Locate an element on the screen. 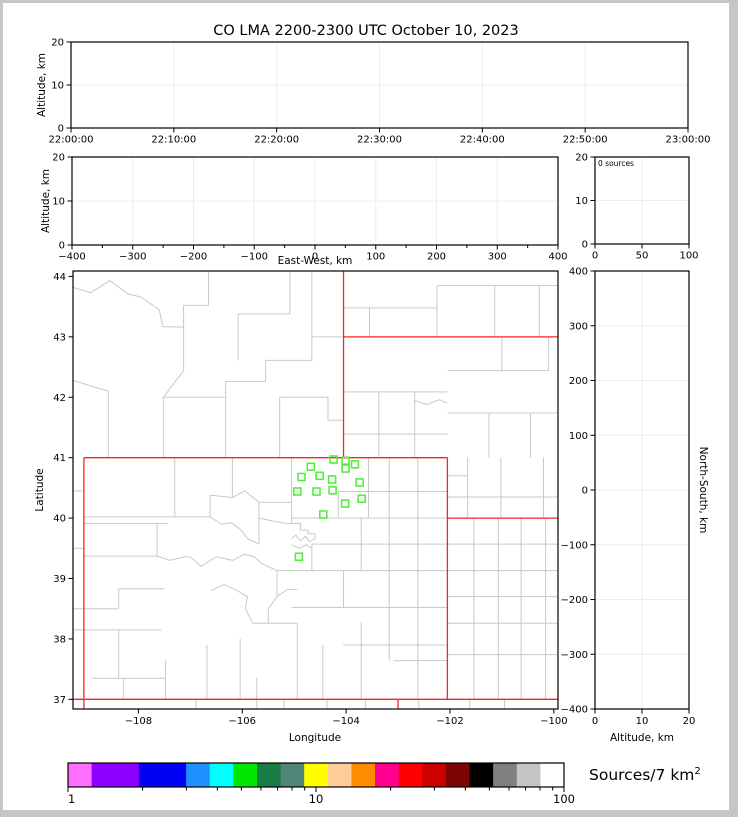 The height and width of the screenshot is (817, 738). tick-label: 40 is located at coordinates (59, 519).